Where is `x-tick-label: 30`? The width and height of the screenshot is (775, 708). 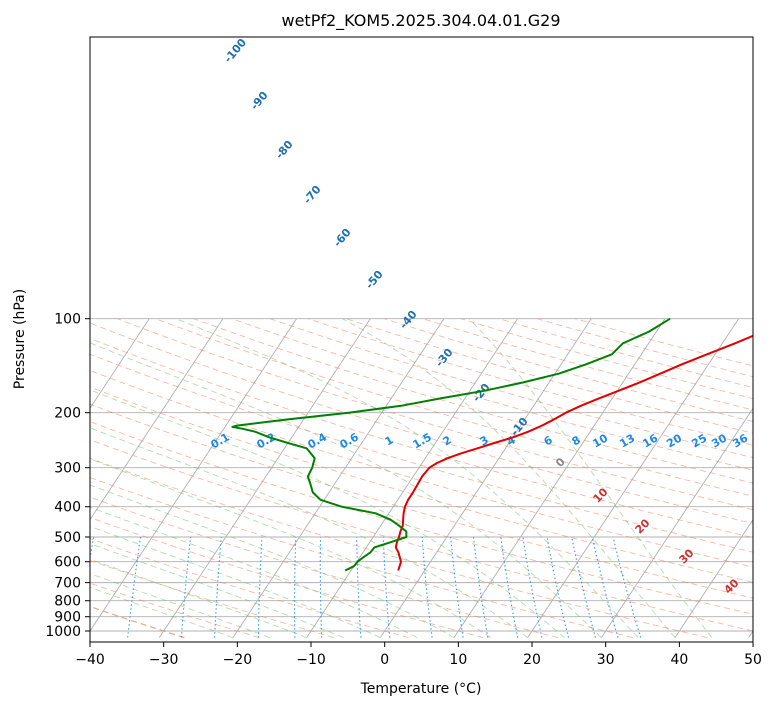
x-tick-label: 30 is located at coordinates (606, 660).